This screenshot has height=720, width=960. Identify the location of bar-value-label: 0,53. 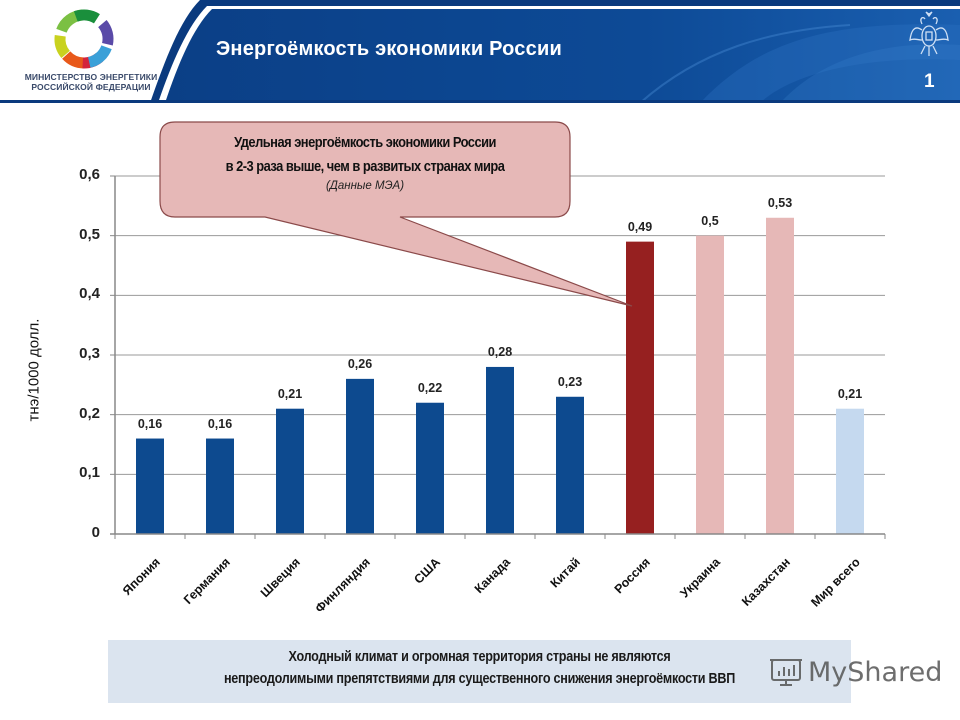
(780, 202).